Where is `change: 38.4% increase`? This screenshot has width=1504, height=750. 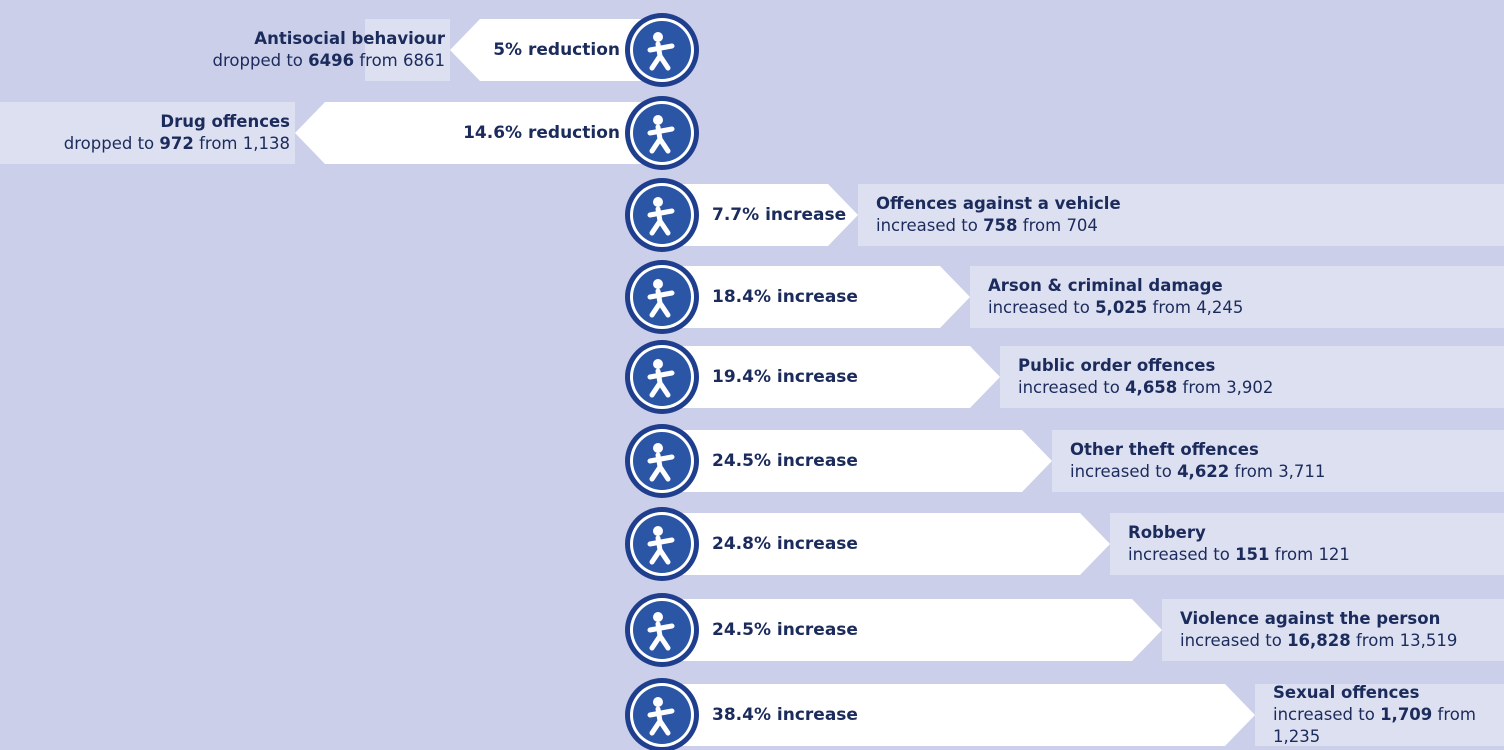 change: 38.4% increase is located at coordinates (785, 715).